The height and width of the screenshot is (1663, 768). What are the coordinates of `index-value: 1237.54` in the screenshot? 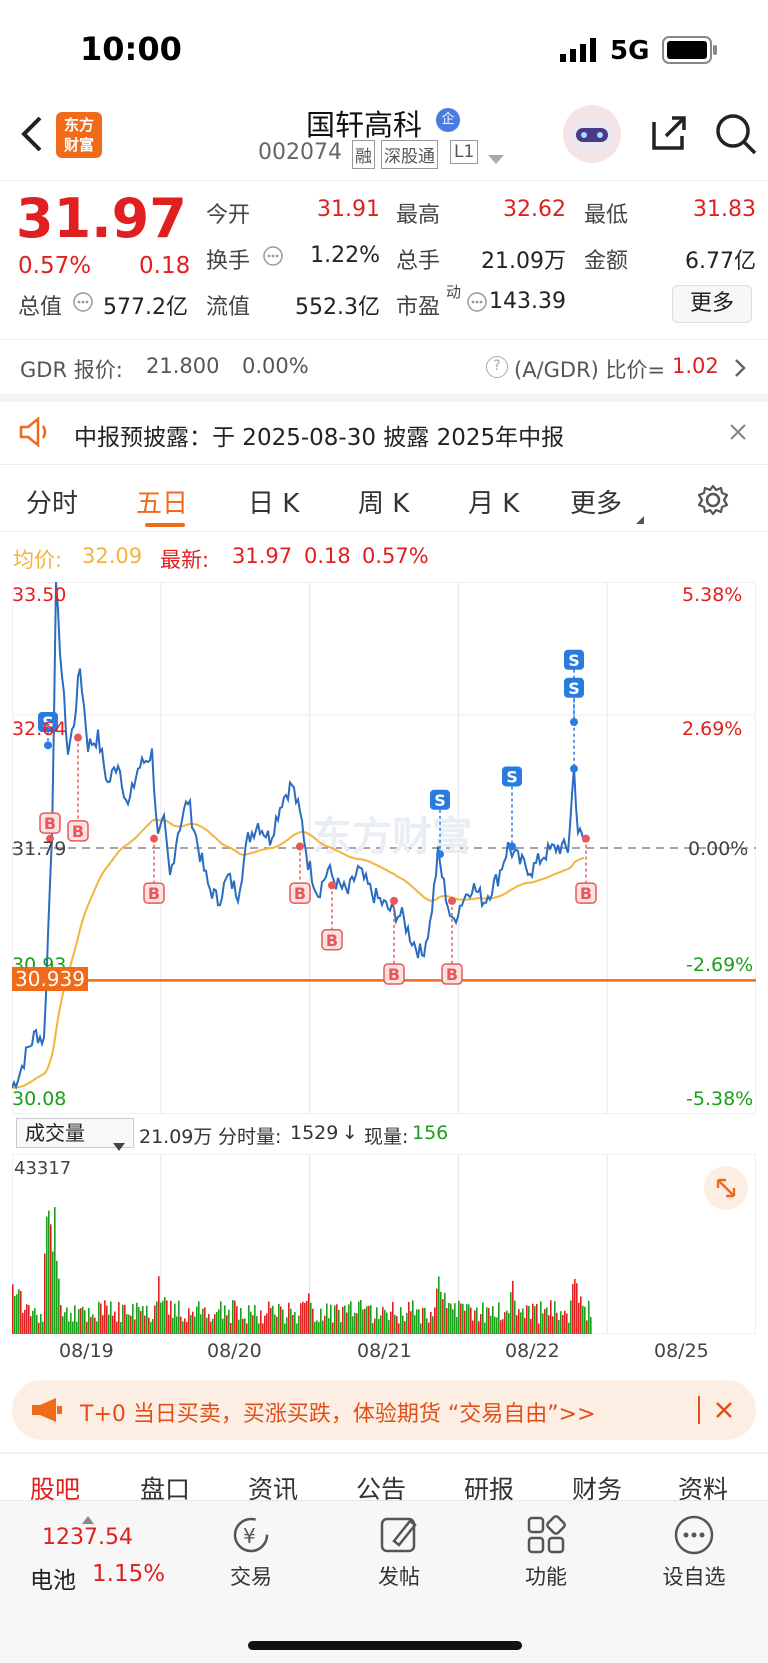 It's located at (87, 1537).